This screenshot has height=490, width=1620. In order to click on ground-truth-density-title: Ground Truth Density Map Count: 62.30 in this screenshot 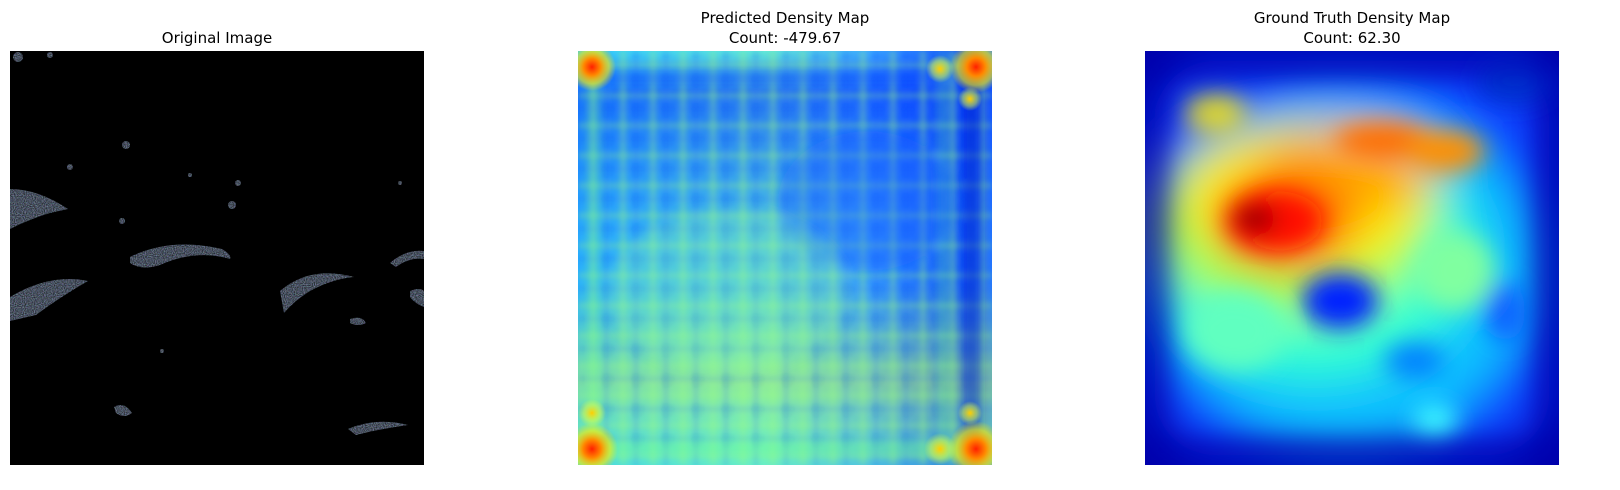, I will do `click(1352, 28)`.